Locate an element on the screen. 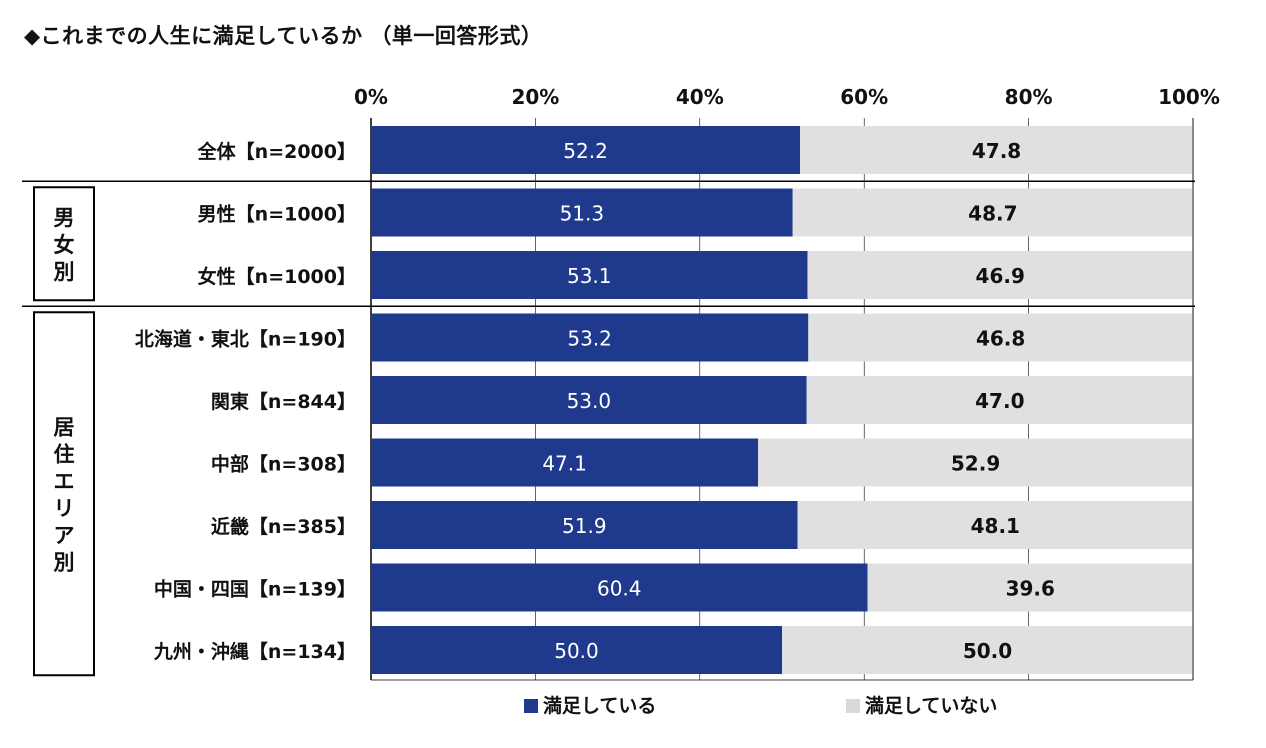 The width and height of the screenshot is (1266, 748). data-label-not-satisfied: 50.0 is located at coordinates (987, 651).